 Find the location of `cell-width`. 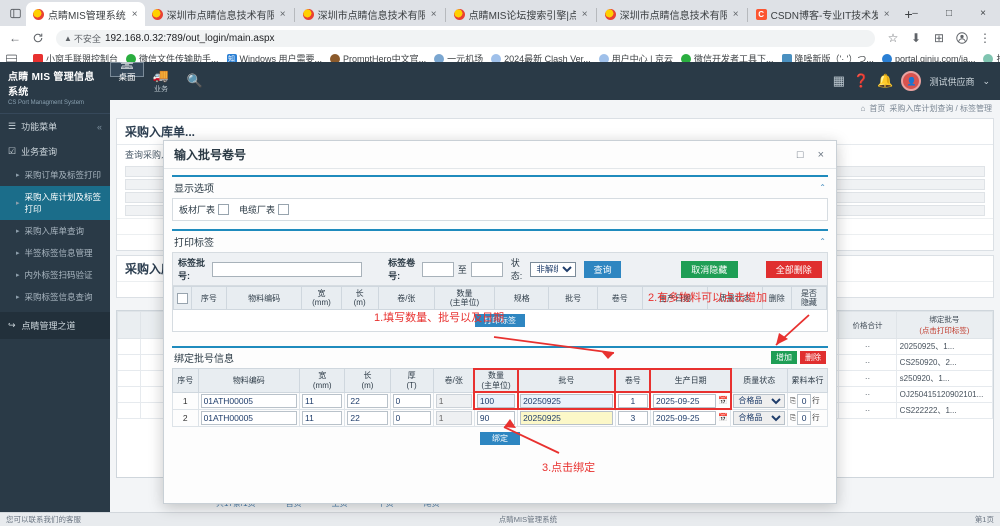

cell-width is located at coordinates (322, 417).